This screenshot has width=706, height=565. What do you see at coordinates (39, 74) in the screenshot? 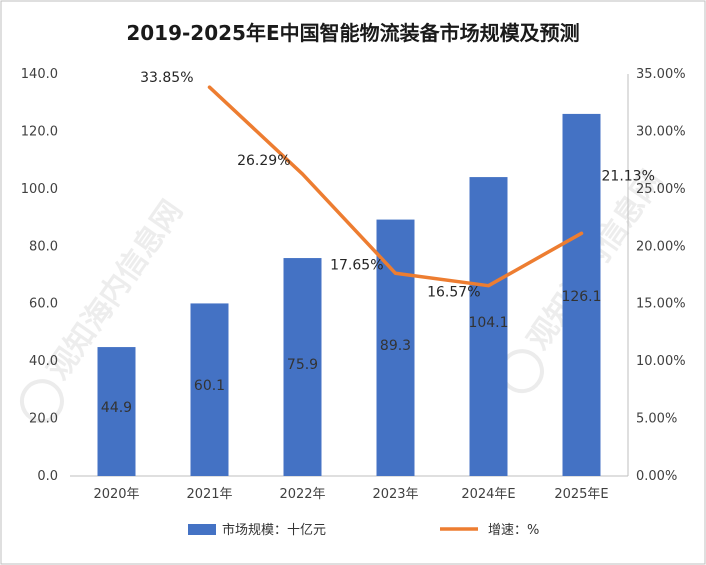
I see `left-tick-label: 140.0` at bounding box center [39, 74].